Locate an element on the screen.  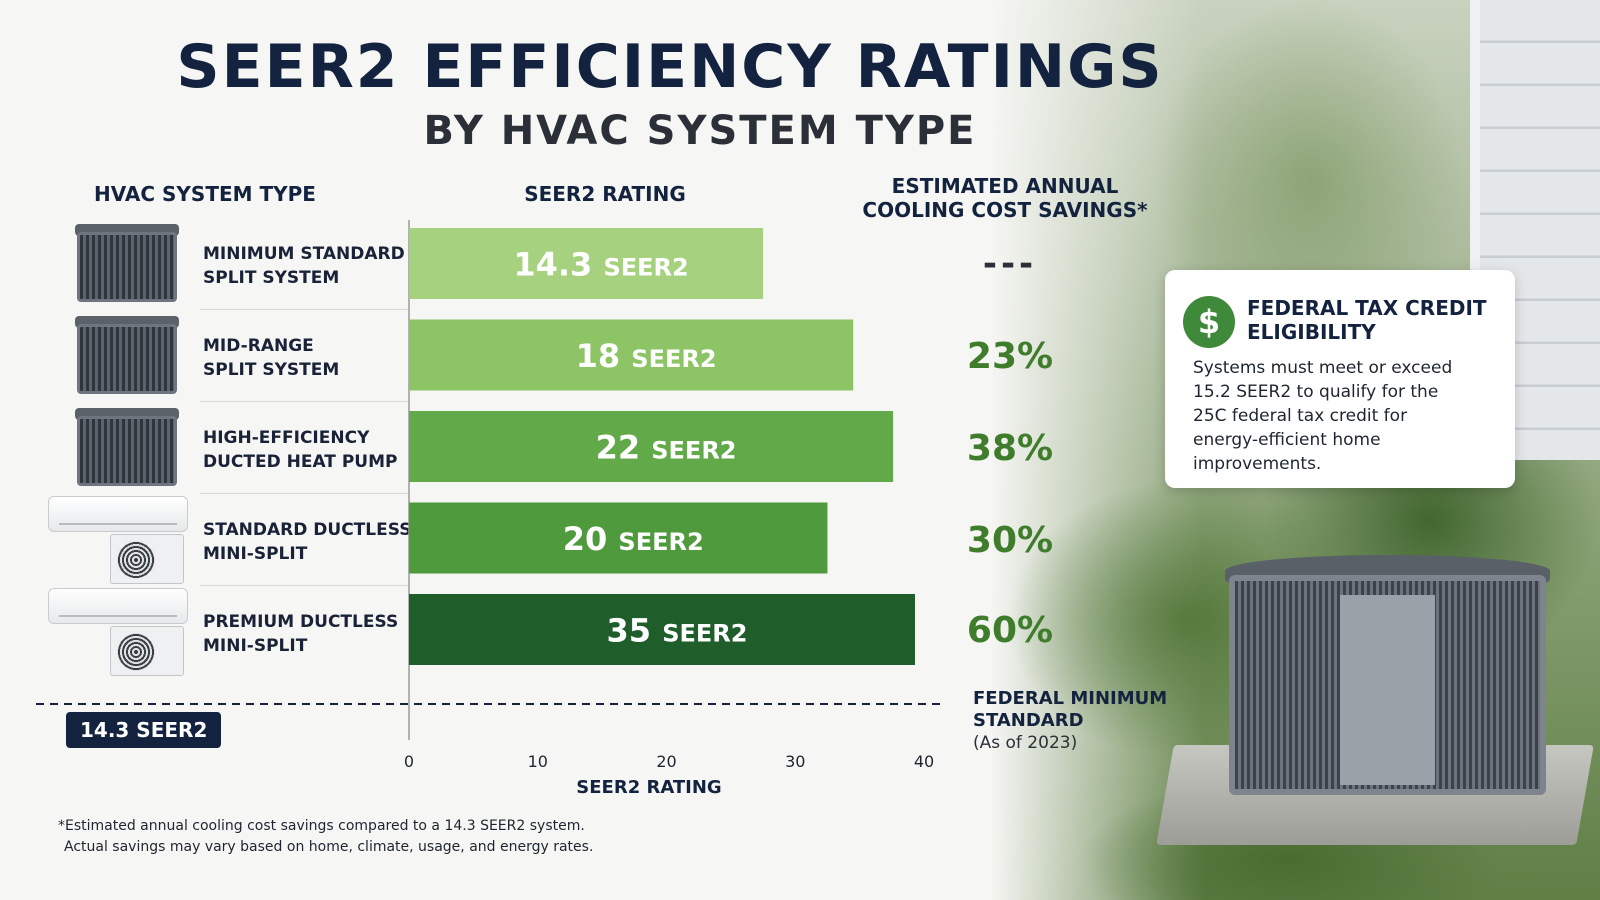
header-rating: SEER2 RATING is located at coordinates (605, 194).